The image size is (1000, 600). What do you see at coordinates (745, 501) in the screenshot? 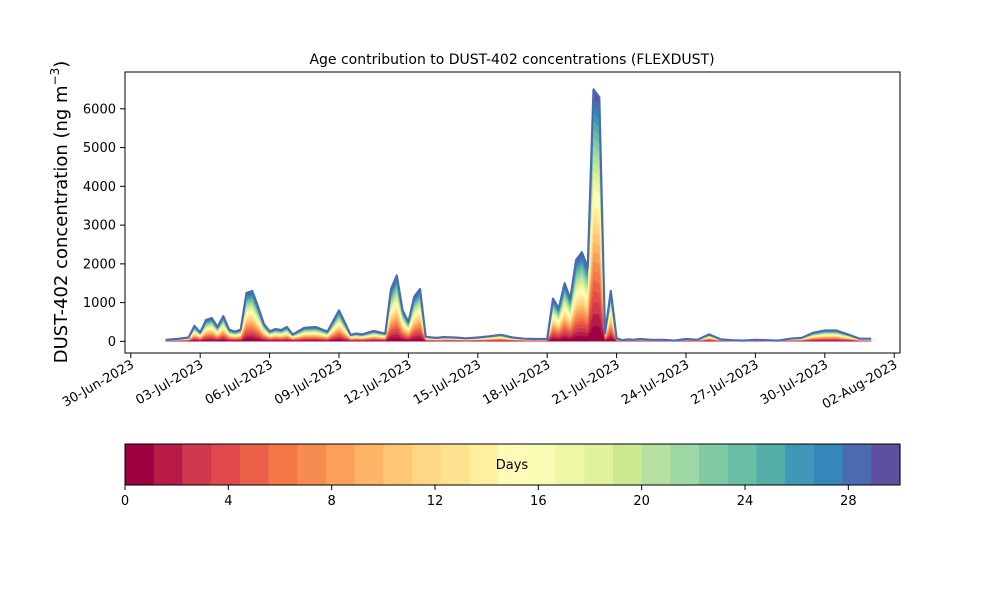
I see `colorbar-tick-label: 24` at bounding box center [745, 501].